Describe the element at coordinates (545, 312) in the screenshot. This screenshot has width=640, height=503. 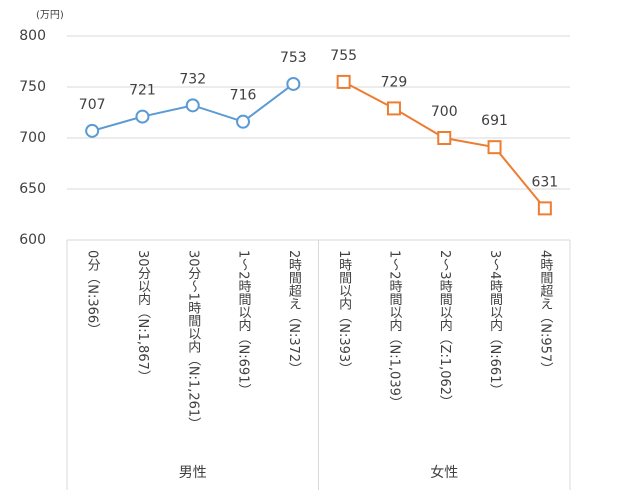
I see `x-tick-label: 4時間超え（N:957）` at that location.